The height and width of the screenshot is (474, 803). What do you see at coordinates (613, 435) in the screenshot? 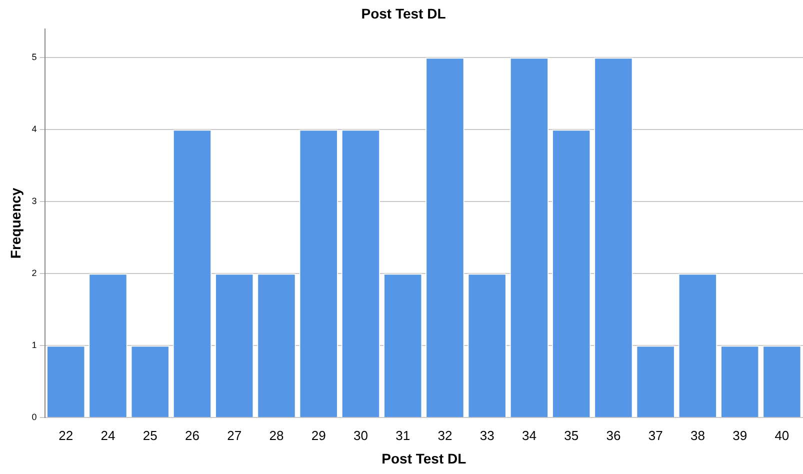
I see `x-tick-label: 36` at bounding box center [613, 435].